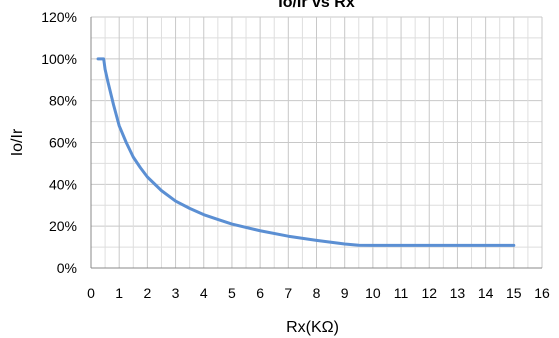 Image resolution: width=559 pixels, height=338 pixels. I want to click on x-tick-label: 1, so click(119, 293).